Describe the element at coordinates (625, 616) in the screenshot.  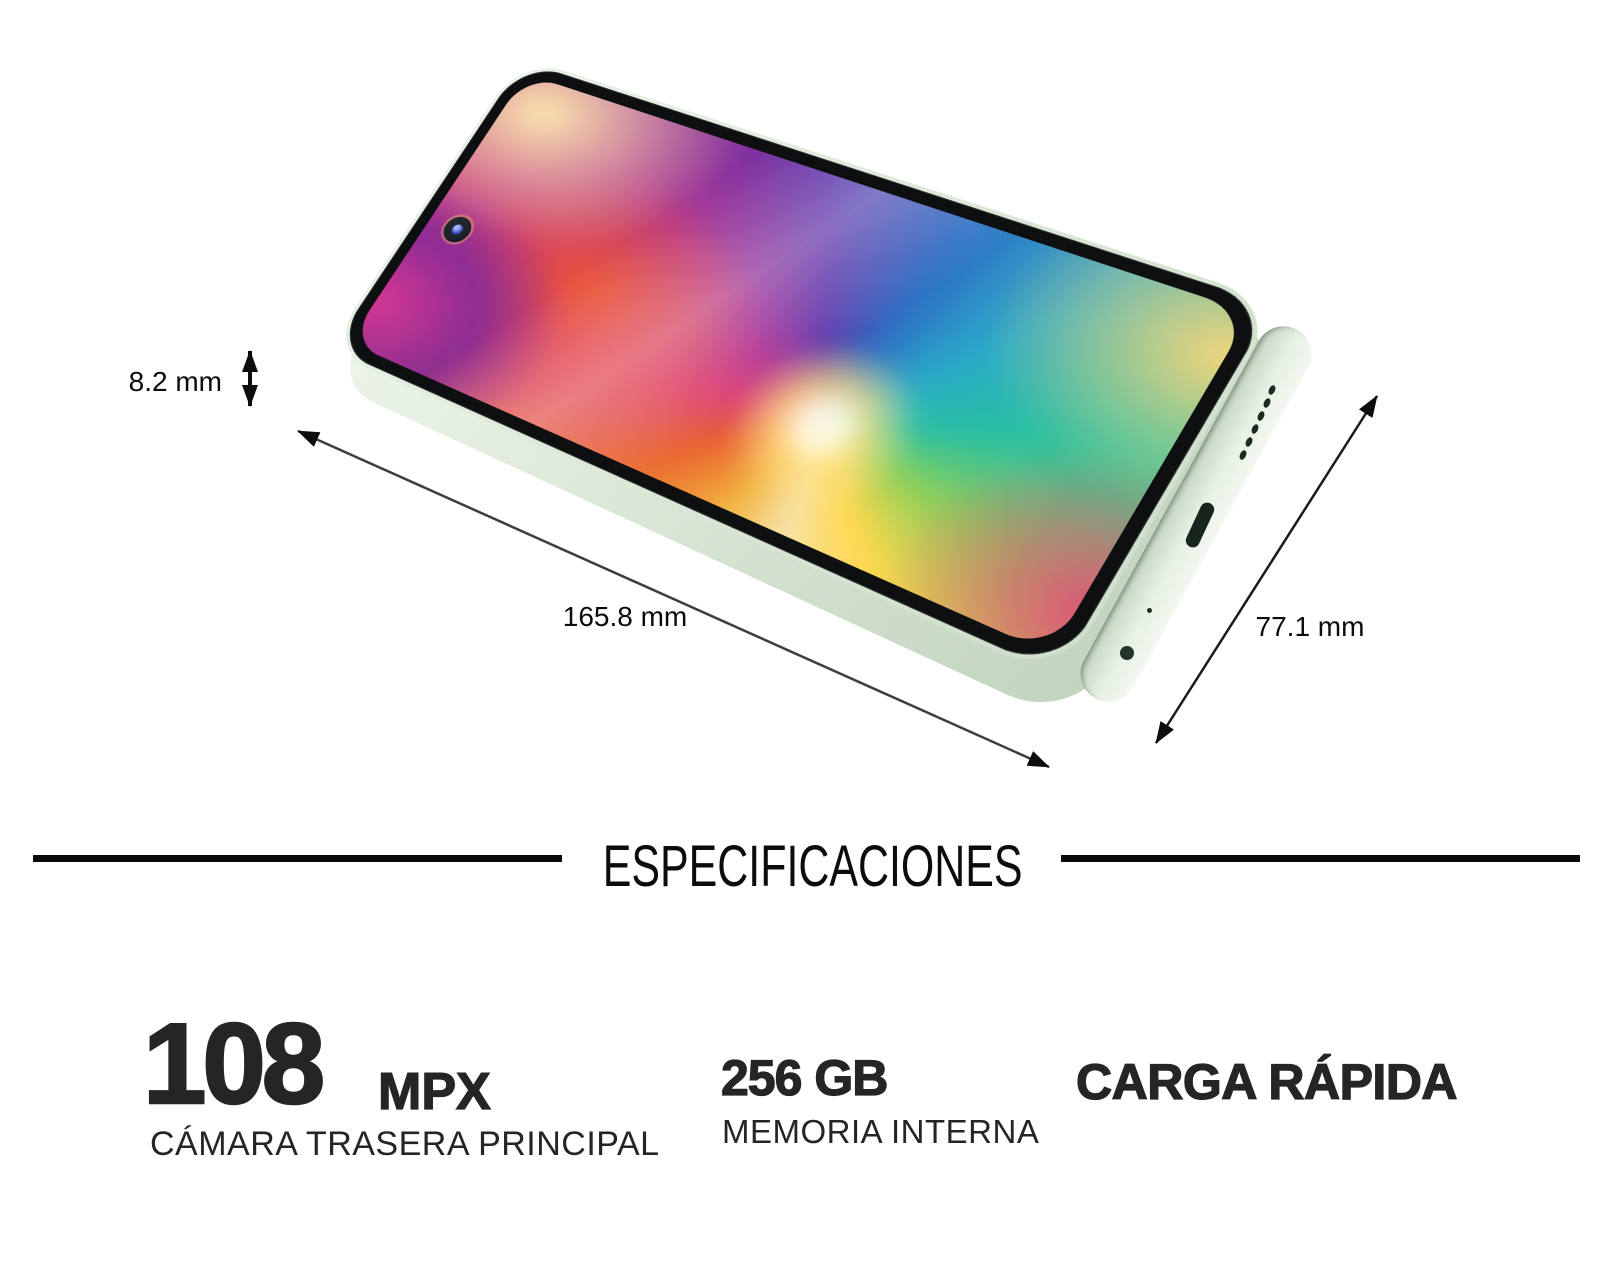
I see `length-label: 165.8 mm` at that location.